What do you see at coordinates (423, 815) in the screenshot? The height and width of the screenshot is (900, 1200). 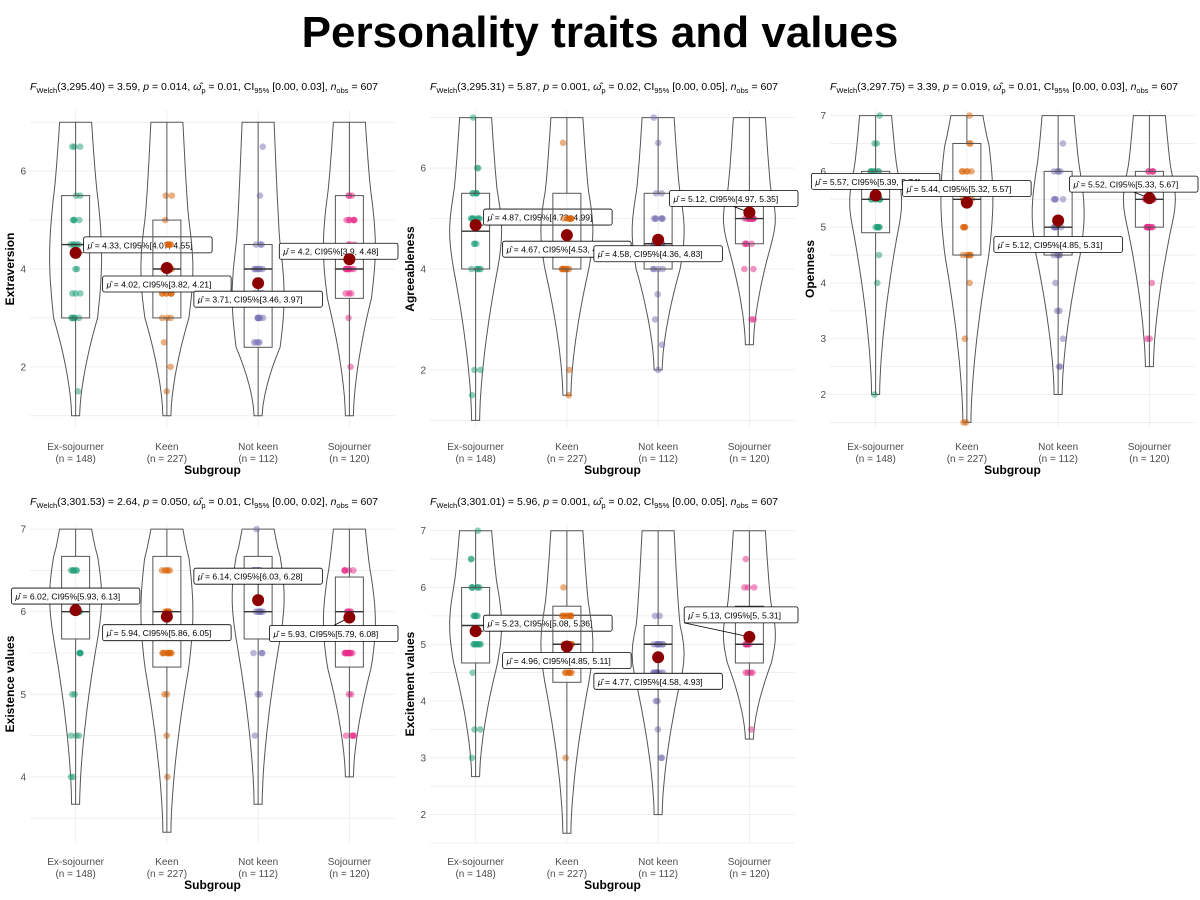 I see `y-tick-label: 2` at bounding box center [423, 815].